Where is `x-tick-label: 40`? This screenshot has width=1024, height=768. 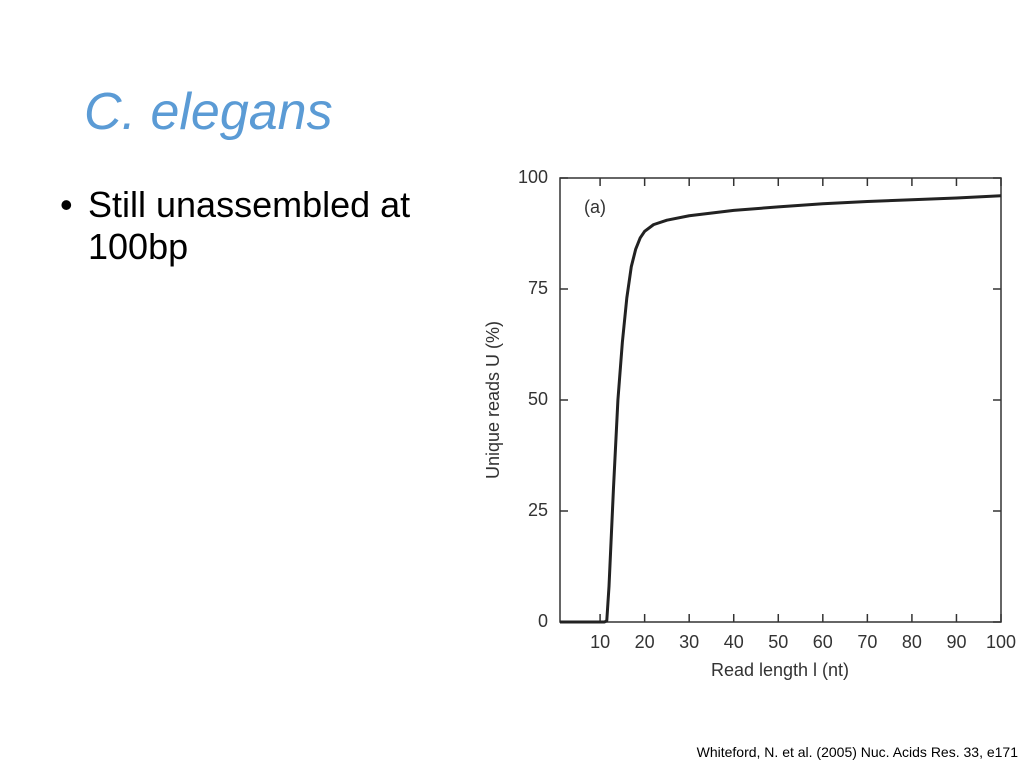
x-tick-label: 40 is located at coordinates (734, 642).